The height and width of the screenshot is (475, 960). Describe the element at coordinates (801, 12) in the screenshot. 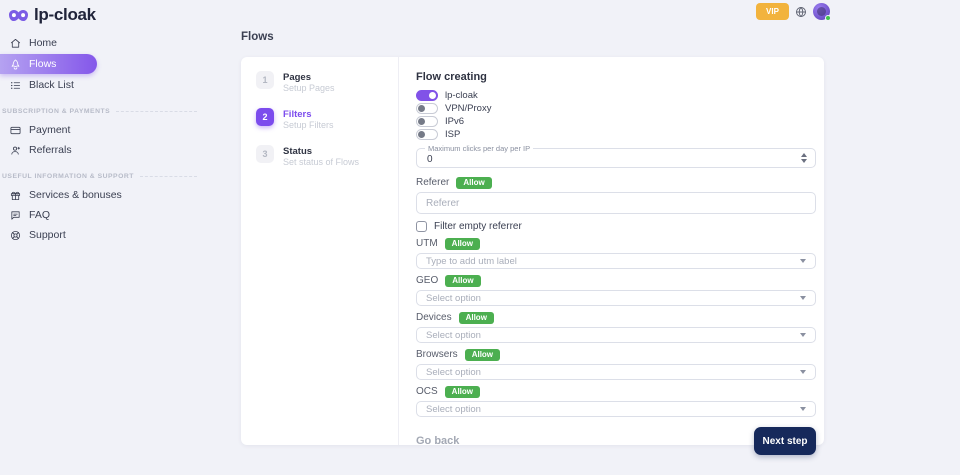

I see `language-globe-icon` at that location.